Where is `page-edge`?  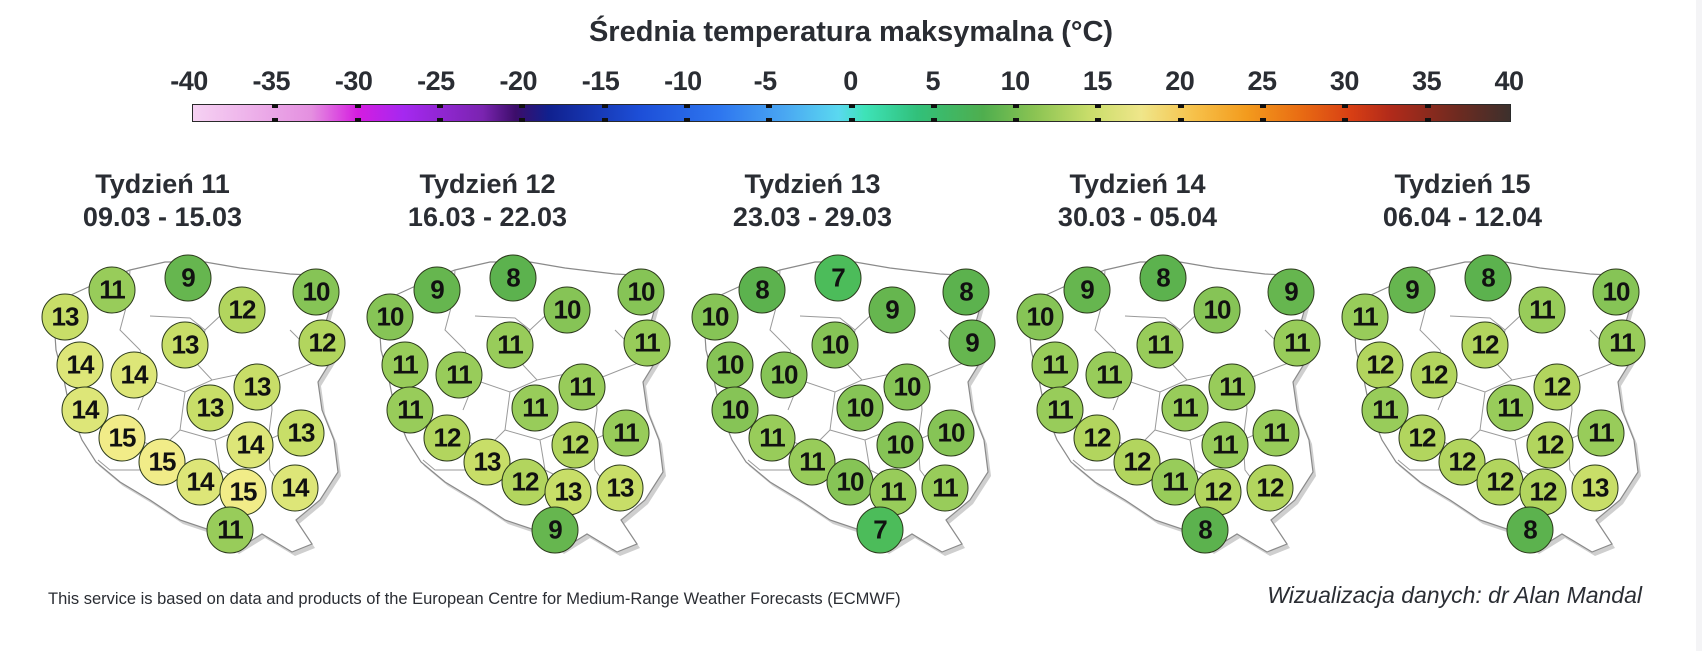 page-edge is located at coordinates (1699, 325).